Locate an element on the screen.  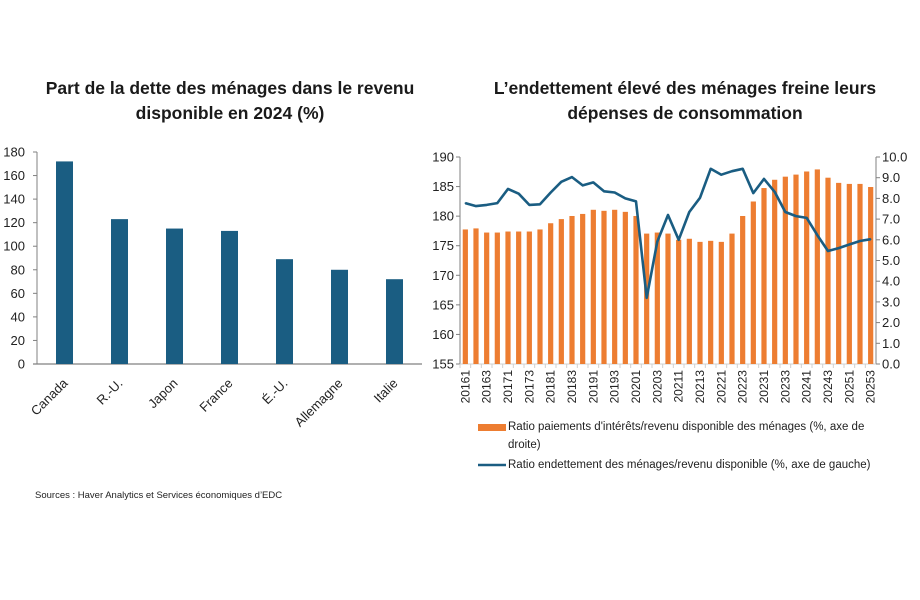
left-axis-tick-label: 190 is located at coordinates (443, 157).